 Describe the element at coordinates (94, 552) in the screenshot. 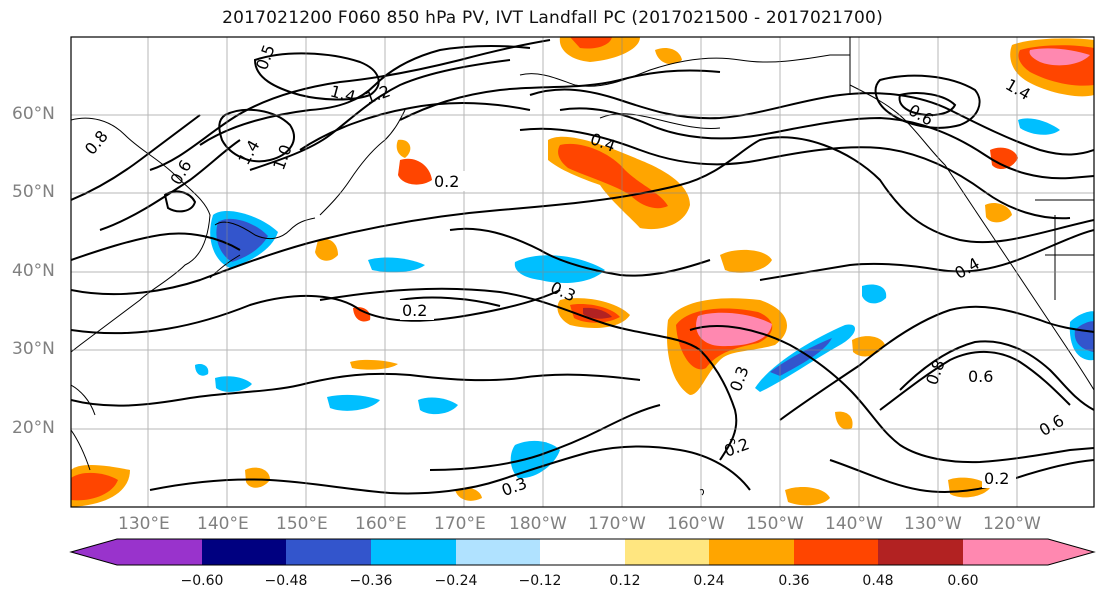

I see `colorbar-extend-min` at that location.